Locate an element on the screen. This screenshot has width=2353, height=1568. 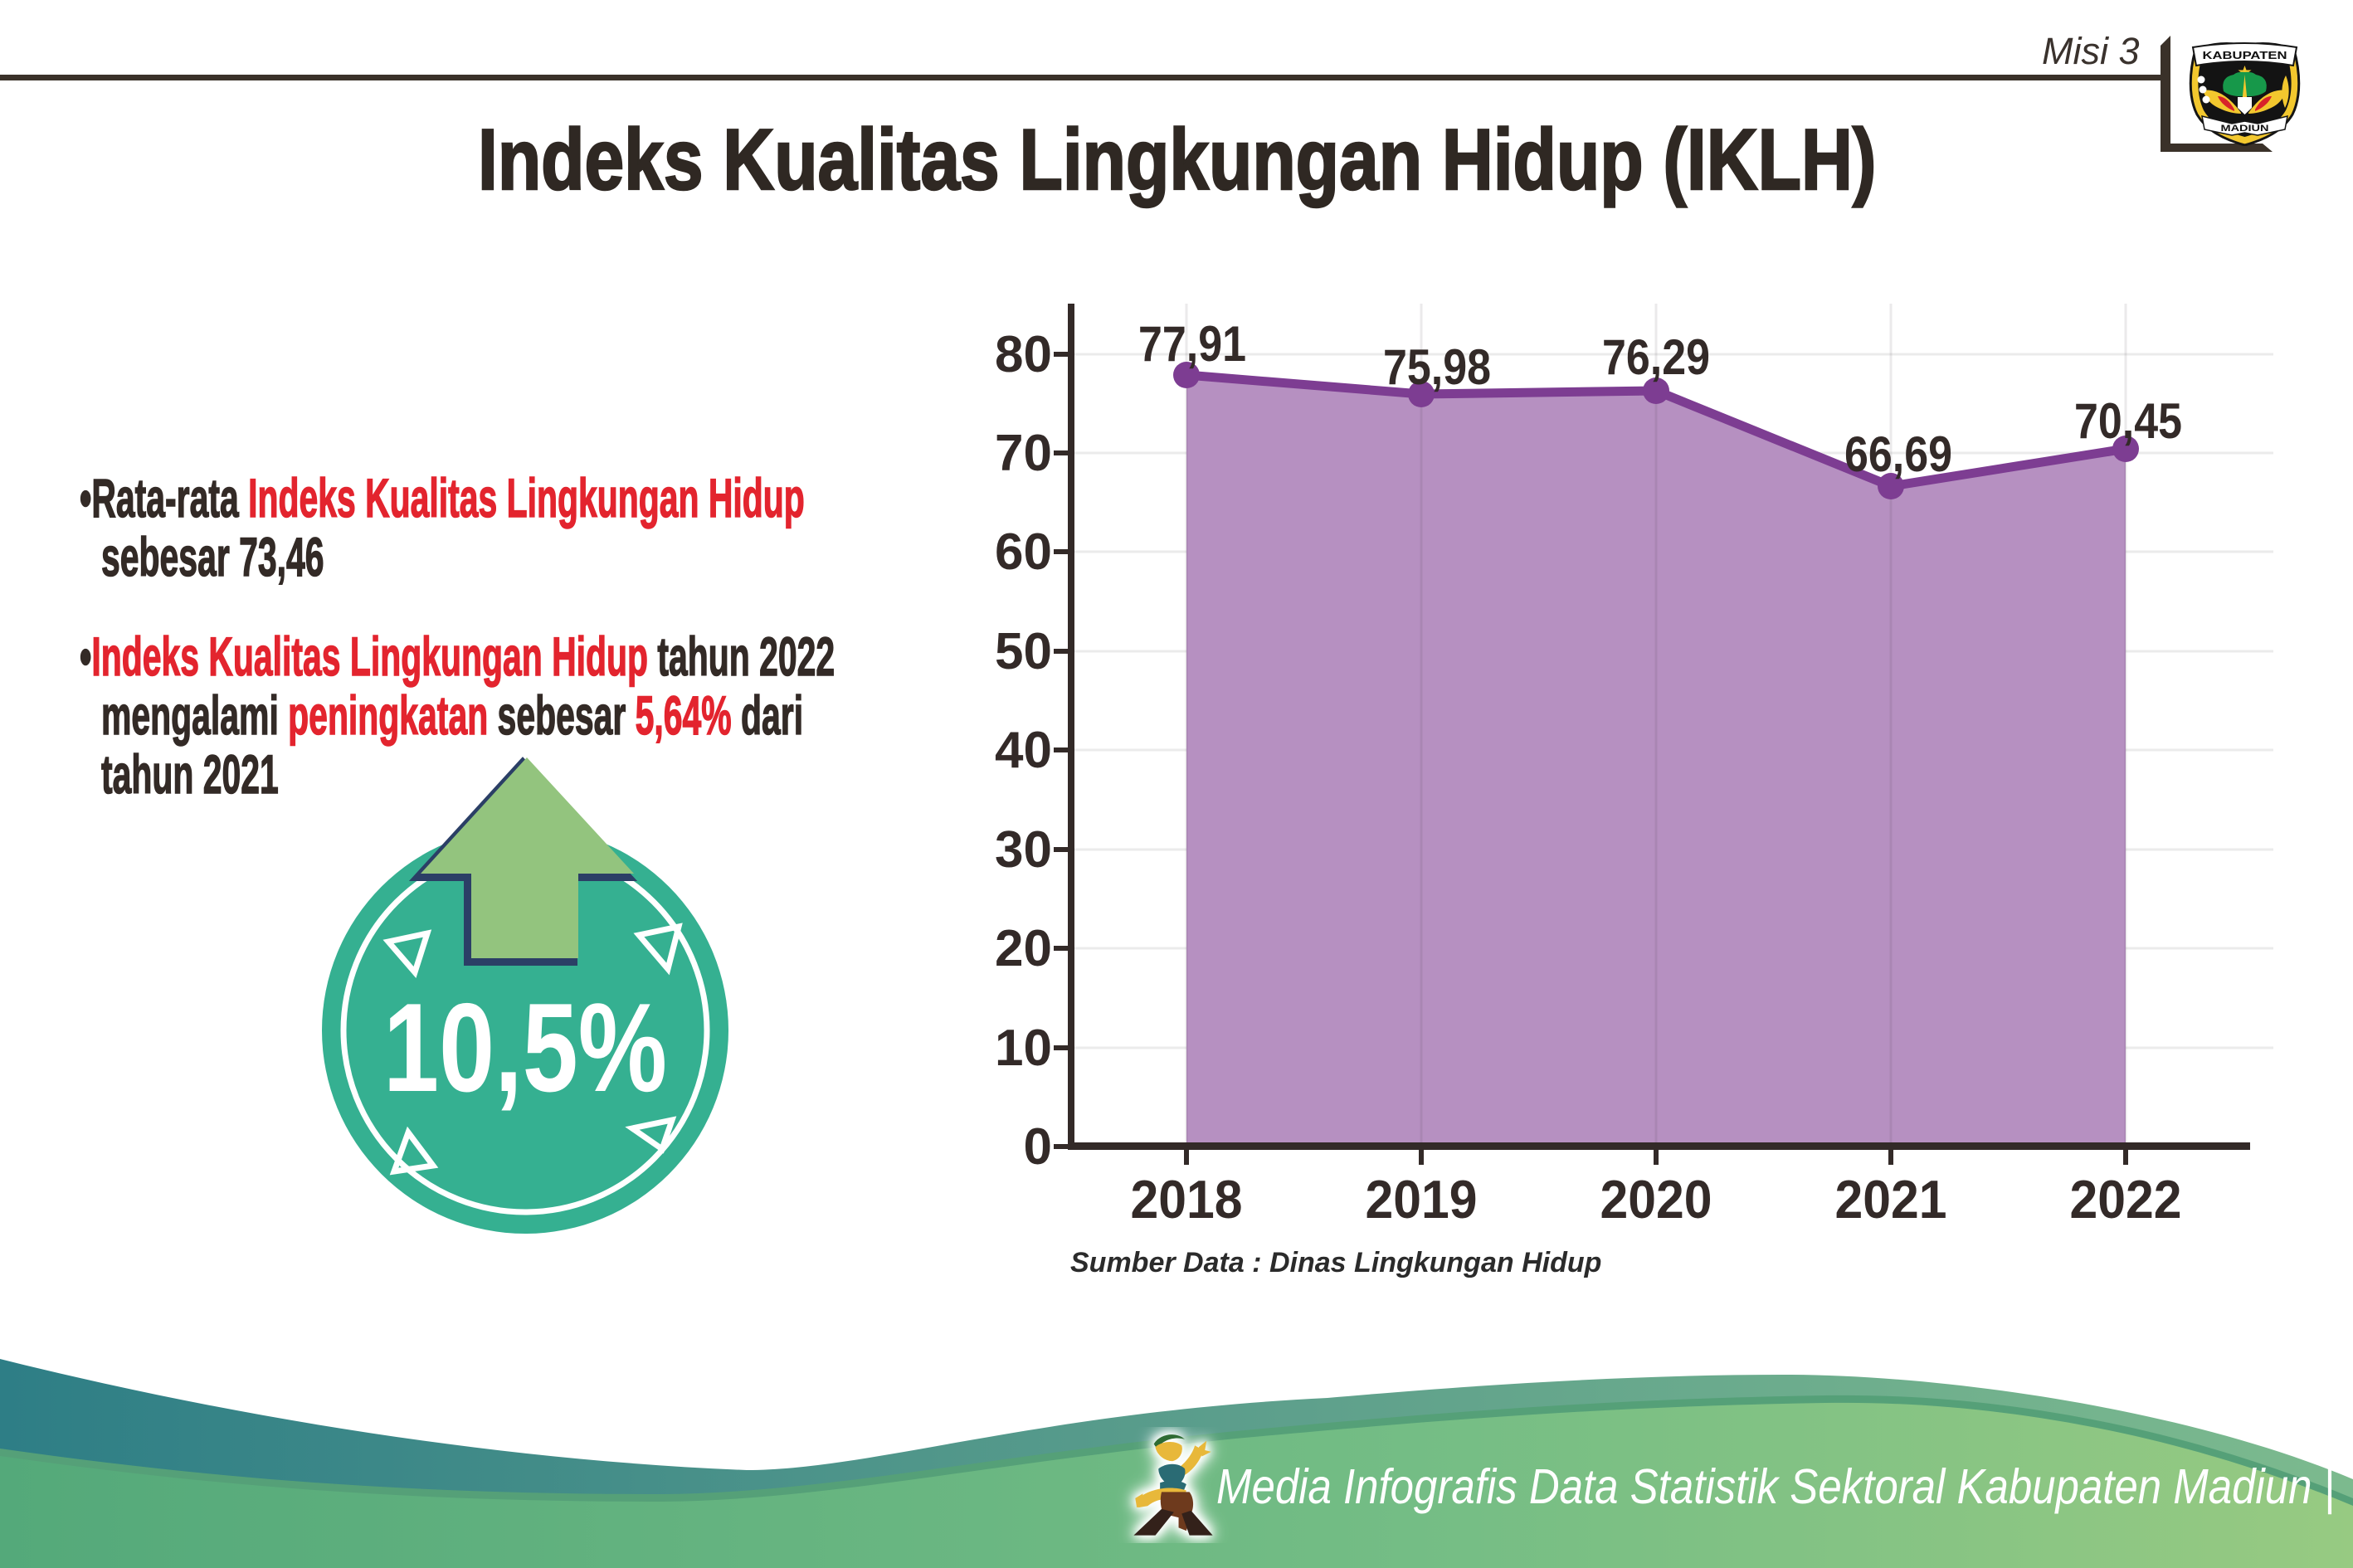
svg-text: 70,45 is located at coordinates (2128, 421).